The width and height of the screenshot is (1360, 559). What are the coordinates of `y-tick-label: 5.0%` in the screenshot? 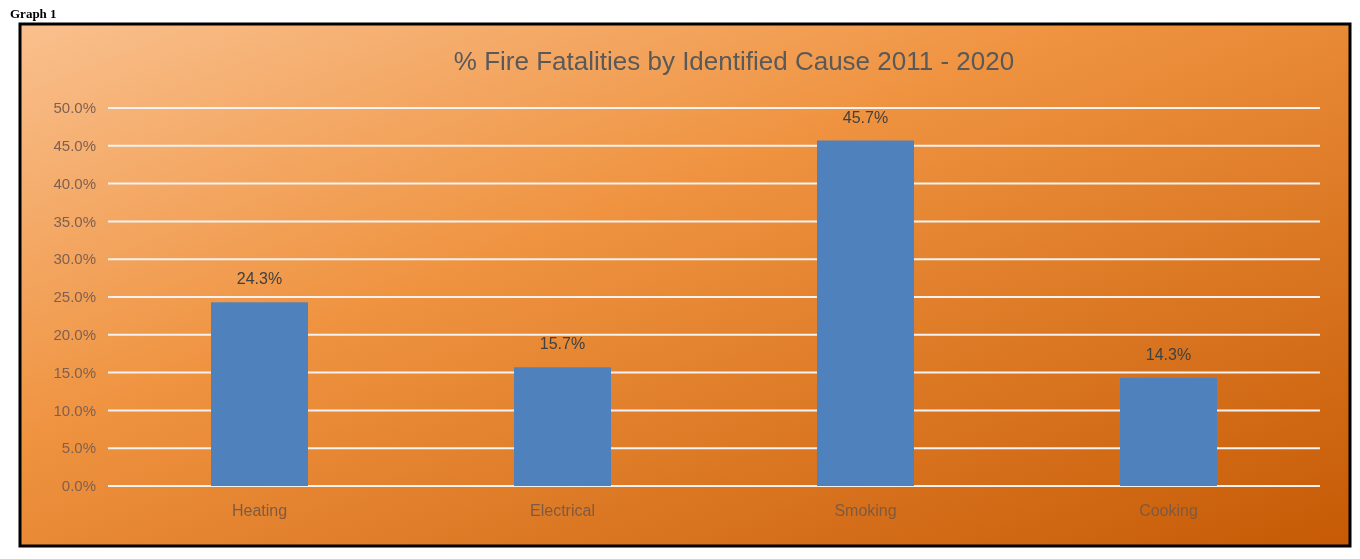 It's located at (78, 448).